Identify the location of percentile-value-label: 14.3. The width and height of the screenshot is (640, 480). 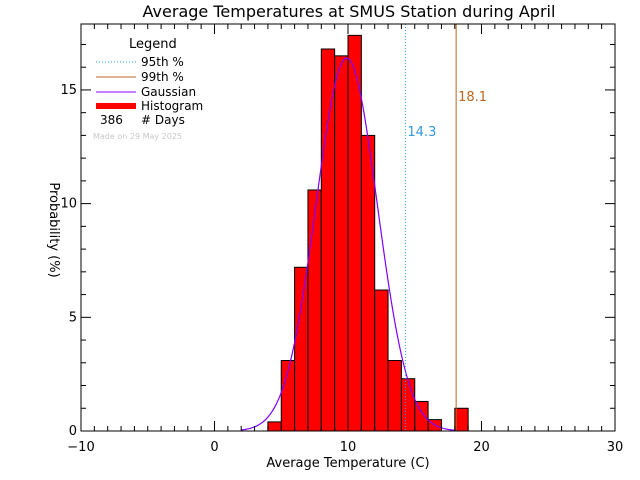
(421, 132).